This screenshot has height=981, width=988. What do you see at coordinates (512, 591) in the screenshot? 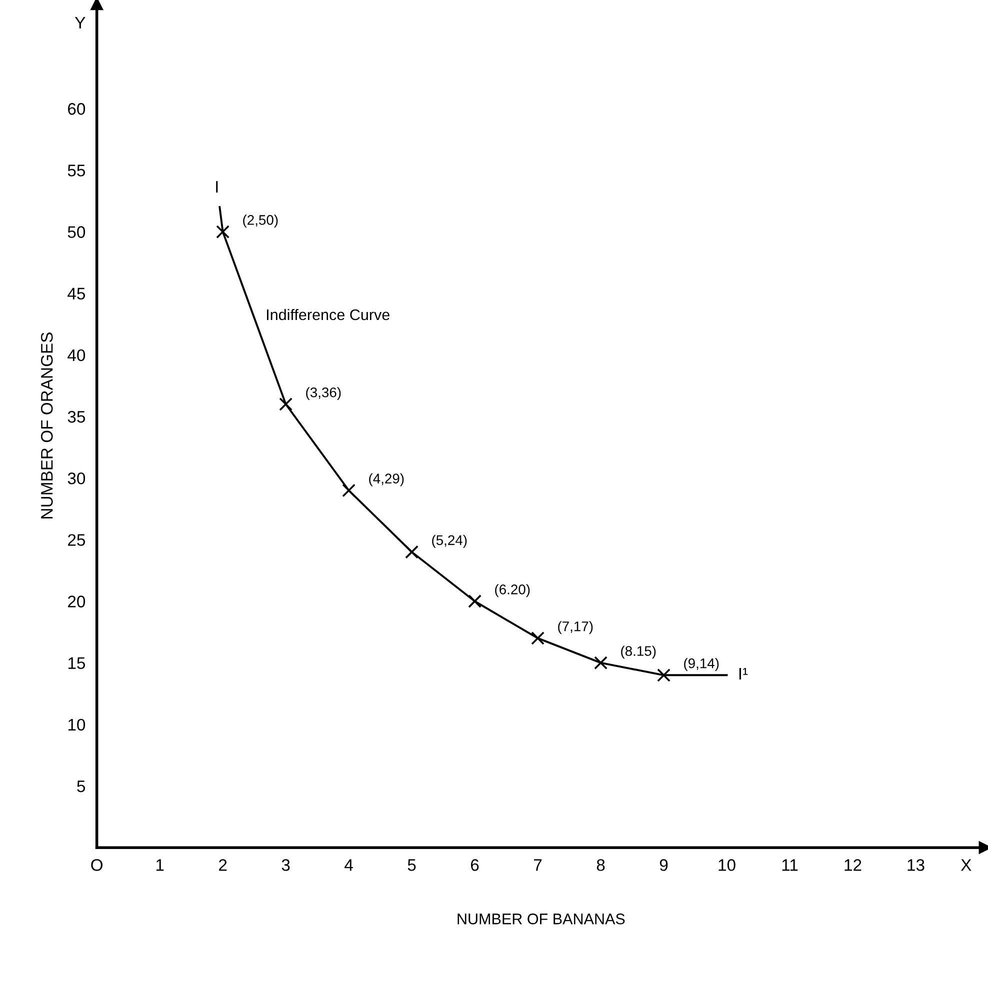
I see `annotation: (6.20)` at bounding box center [512, 591].